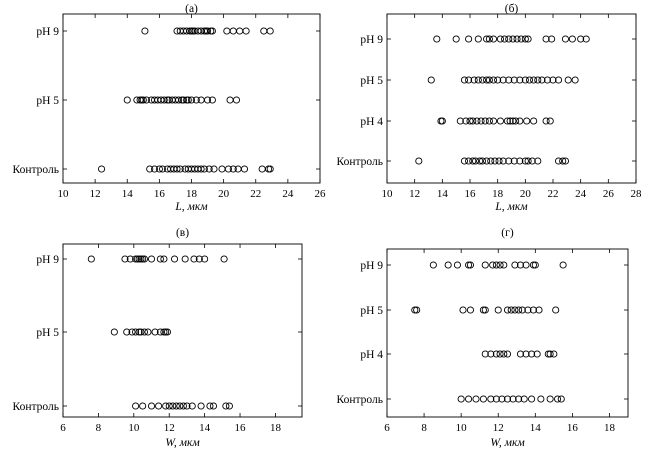 The height and width of the screenshot is (455, 649). Describe the element at coordinates (414, 194) in the screenshot. I see `x-tick-label: 12` at that location.